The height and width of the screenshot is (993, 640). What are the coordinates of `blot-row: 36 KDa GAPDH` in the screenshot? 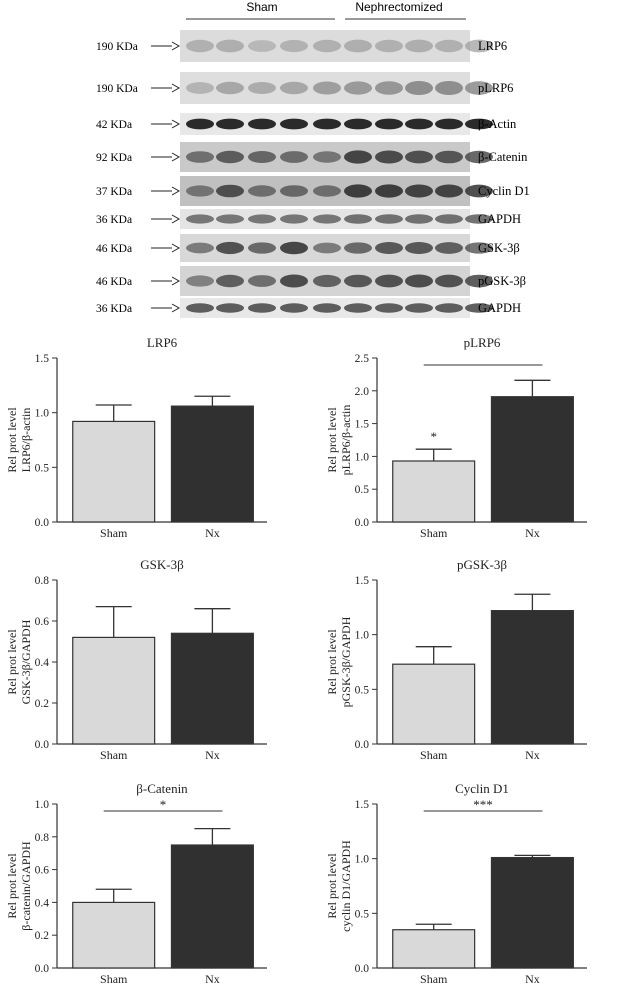 It's located at (308, 308).